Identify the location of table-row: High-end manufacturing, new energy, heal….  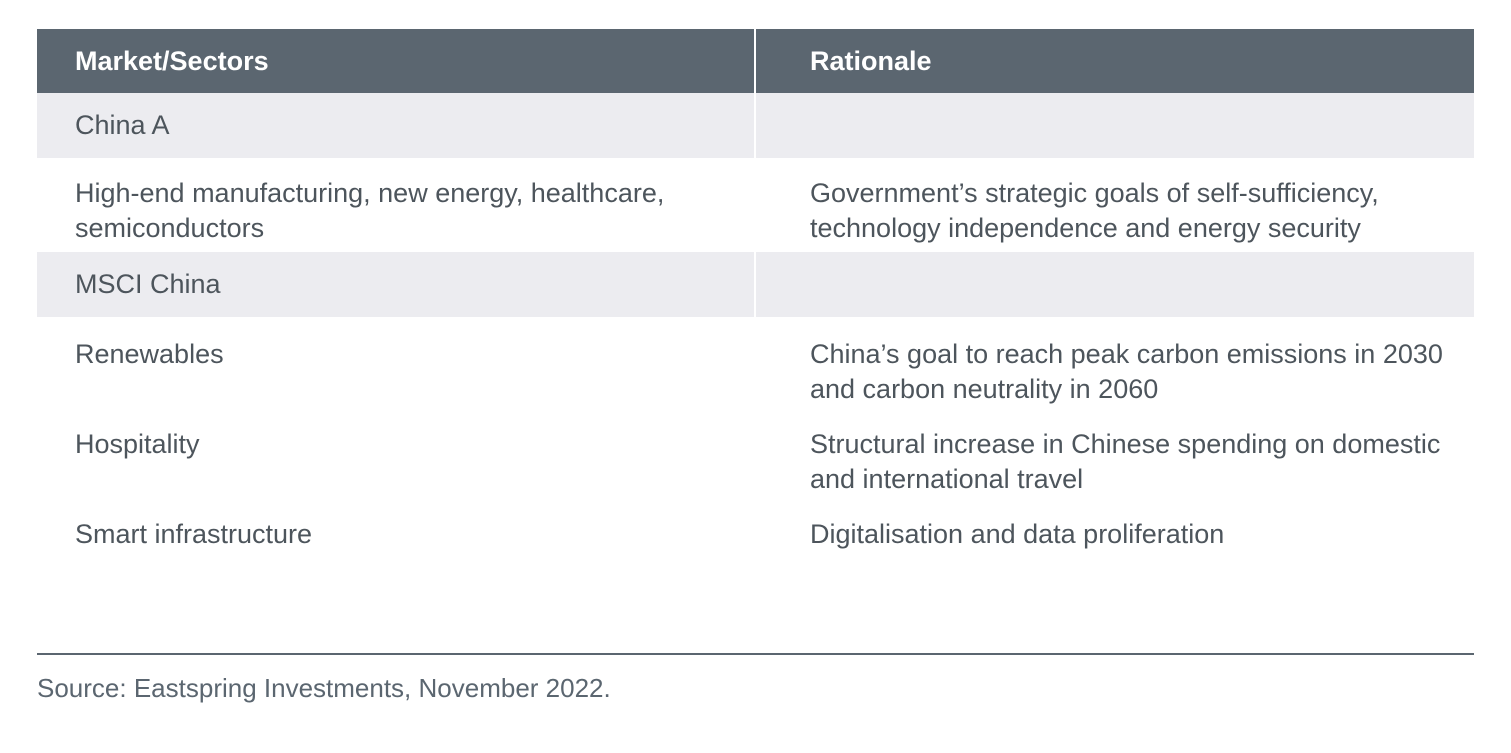
(755, 205).